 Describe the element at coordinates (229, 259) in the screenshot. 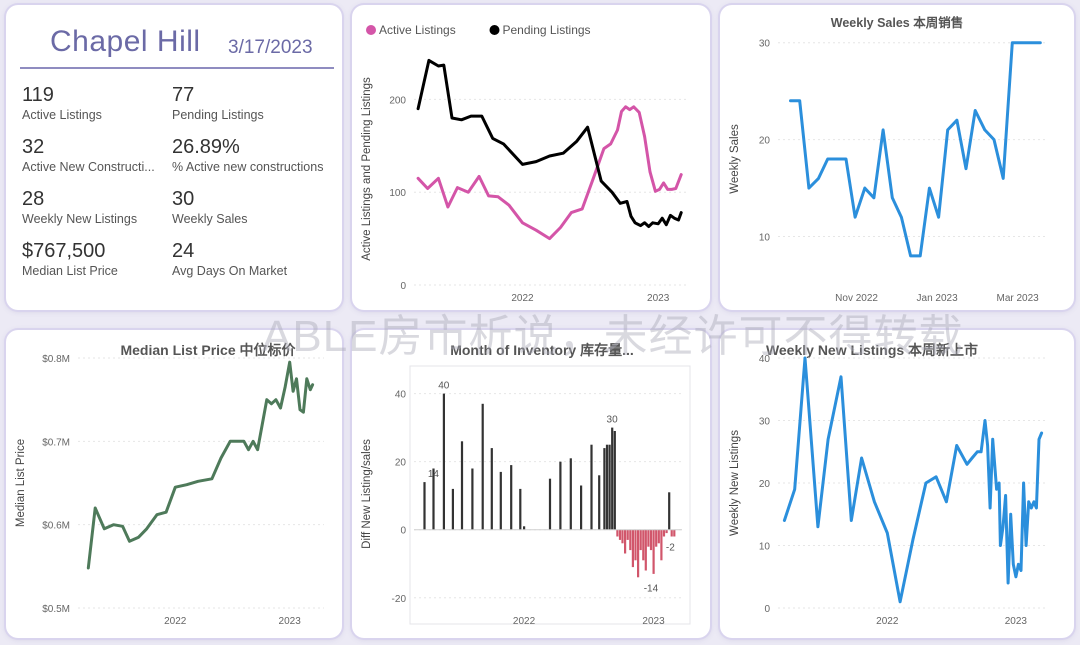

I see `kpi-avg-days-on-market: 24 Avg Days On Market` at that location.